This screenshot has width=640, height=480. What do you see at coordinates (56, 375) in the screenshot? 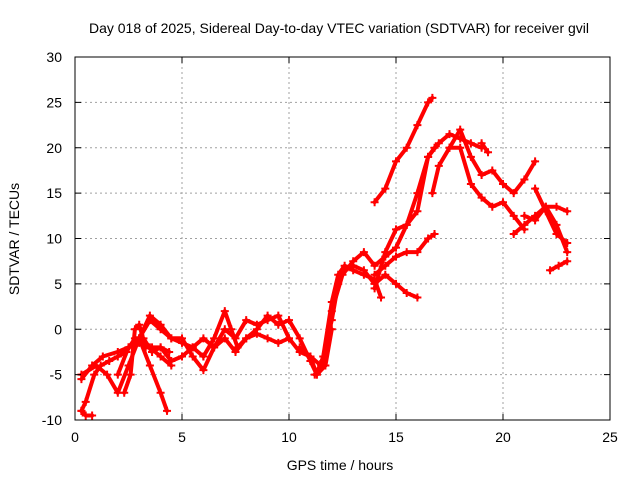
I see `y-tick-label: -5` at bounding box center [56, 375].